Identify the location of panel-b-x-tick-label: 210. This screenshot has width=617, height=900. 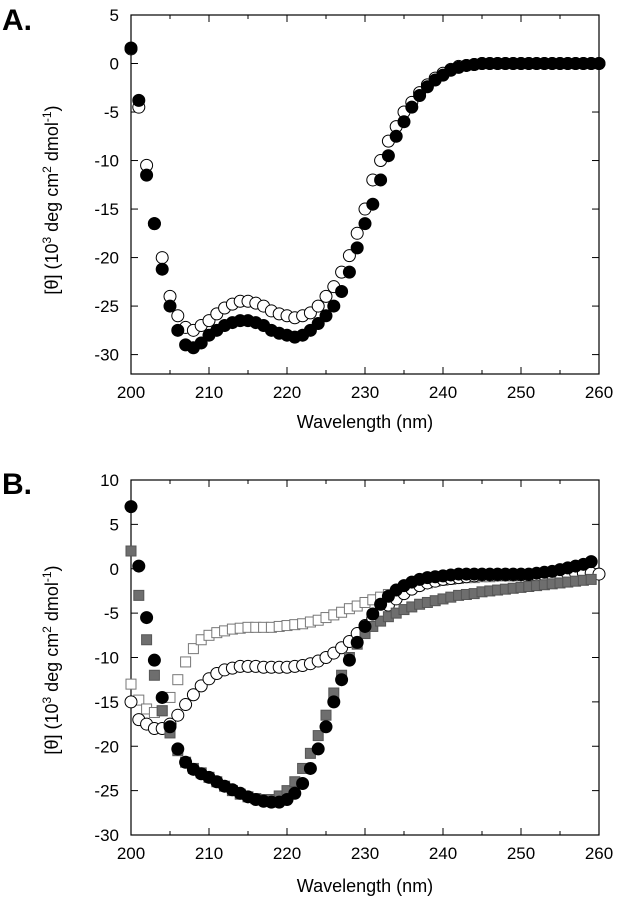
(209, 853).